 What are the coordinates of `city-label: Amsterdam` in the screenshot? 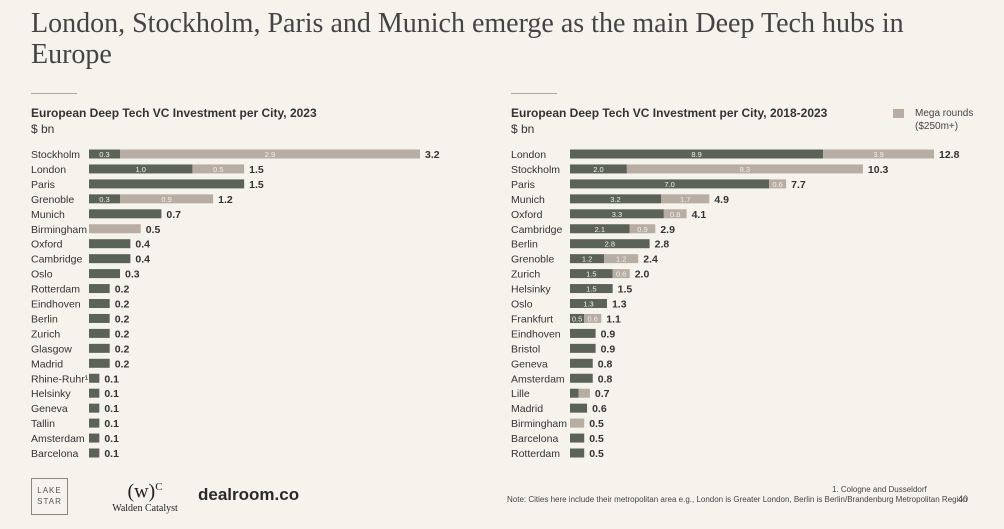 It's located at (58, 439).